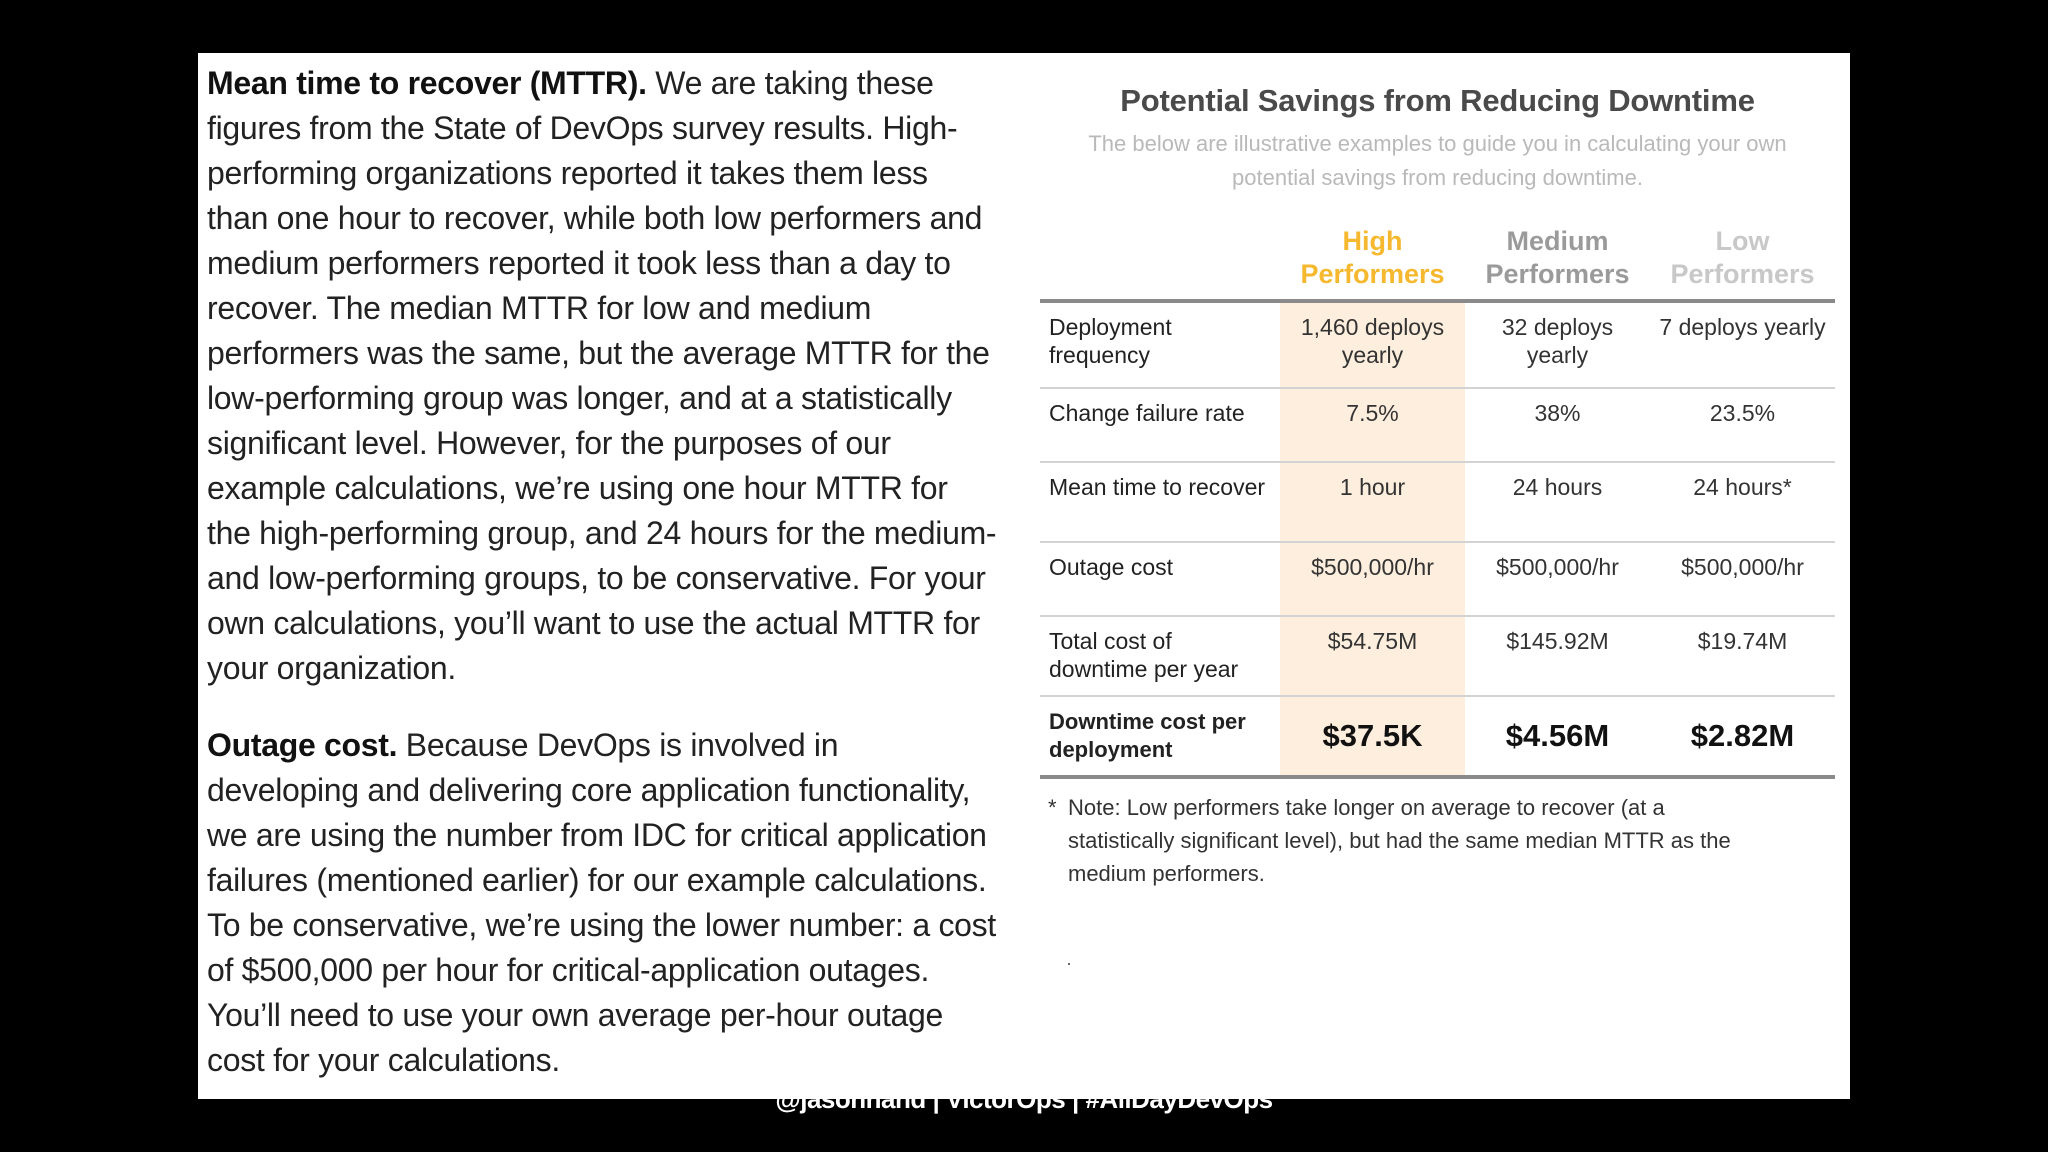  What do you see at coordinates (1742, 425) in the screenshot?
I see `table-cell: 23.5%` at bounding box center [1742, 425].